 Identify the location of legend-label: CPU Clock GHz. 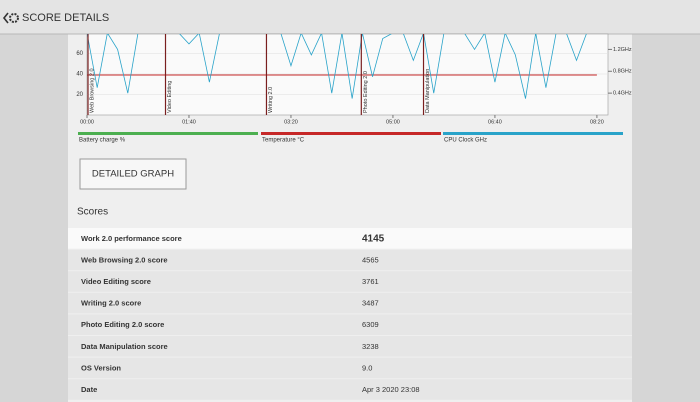
(465, 141).